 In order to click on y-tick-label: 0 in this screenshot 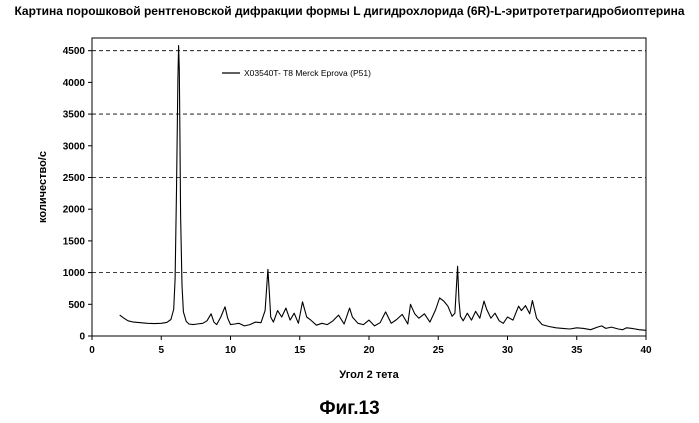, I will do `click(82, 337)`.